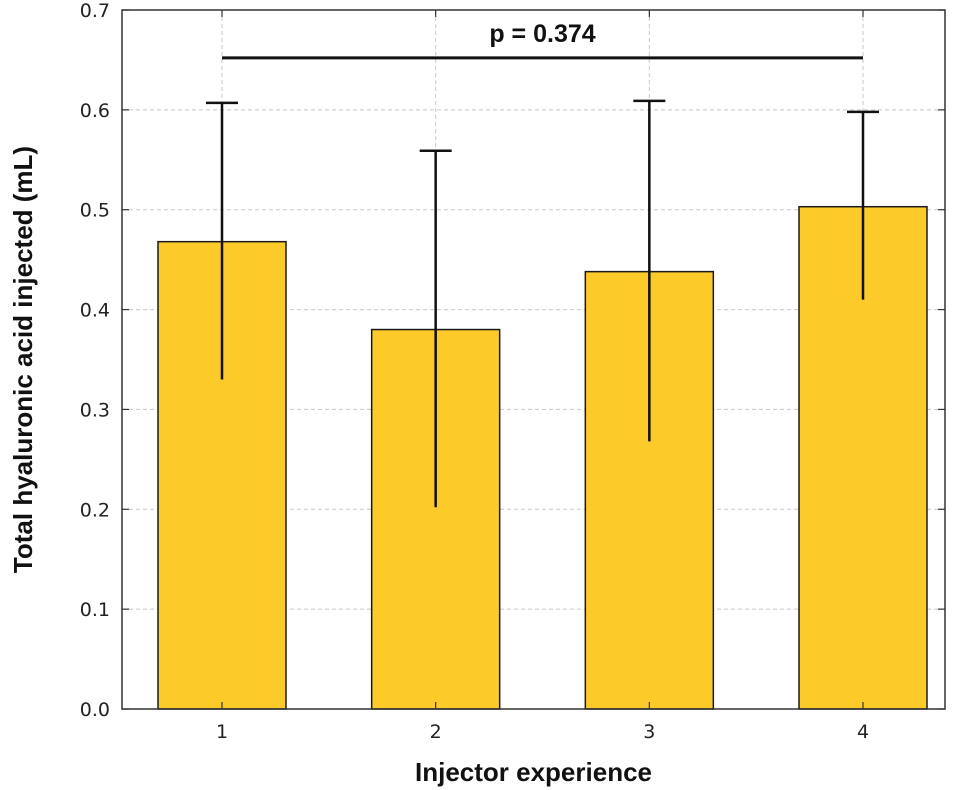 This screenshot has height=790, width=968. What do you see at coordinates (542, 34) in the screenshot?
I see `p-value-label: p = 0.374` at bounding box center [542, 34].